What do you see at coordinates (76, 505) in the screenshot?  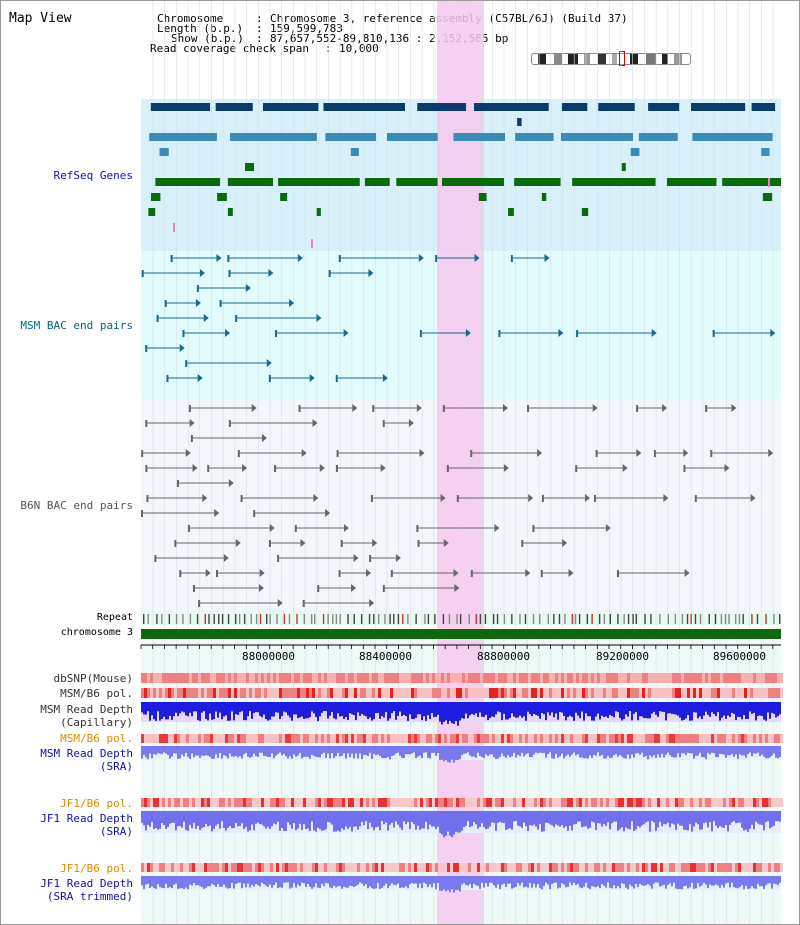 I see `b6n-bac-label: B6N BAC end pairs` at bounding box center [76, 505].